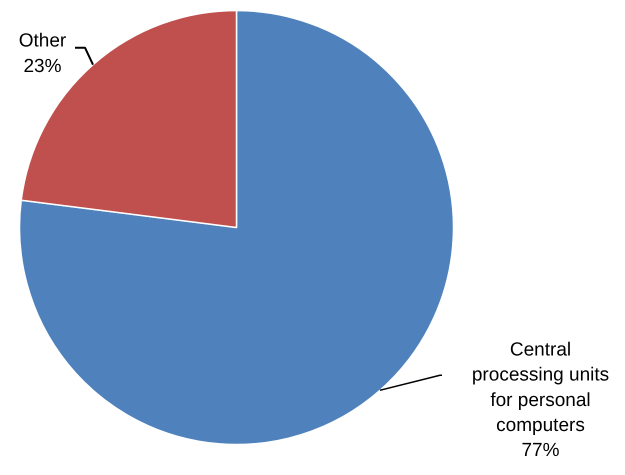 This screenshot has height=475, width=625. What do you see at coordinates (42, 41) in the screenshot?
I see `slice-label: Other` at bounding box center [42, 41].